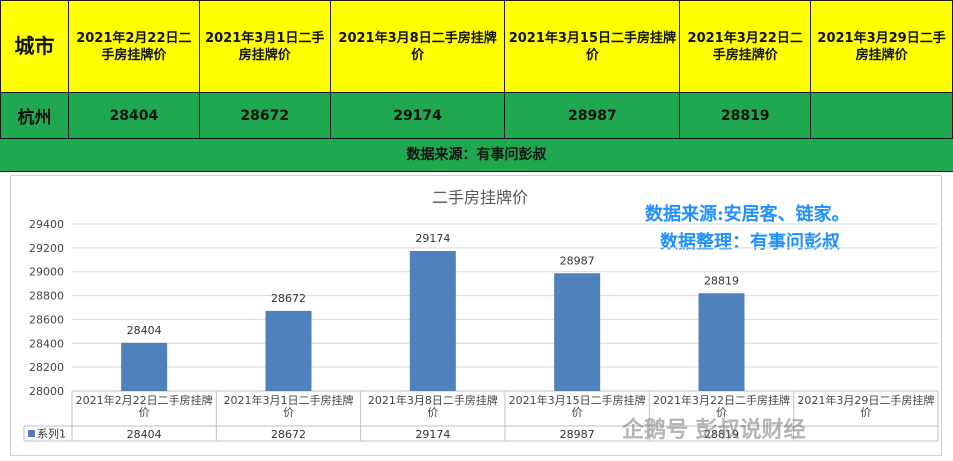 This screenshot has width=953, height=461. I want to click on data-label: 28987, so click(577, 260).